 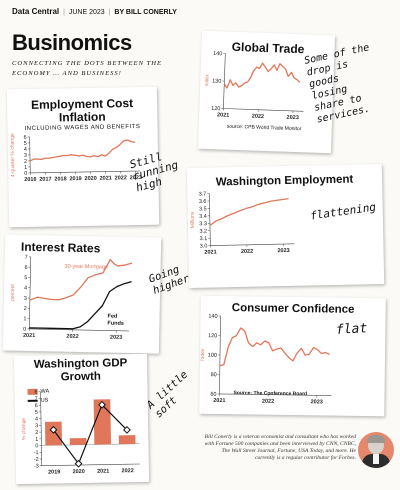 I want to click on x-tick-label: 2018, so click(x=60, y=179).